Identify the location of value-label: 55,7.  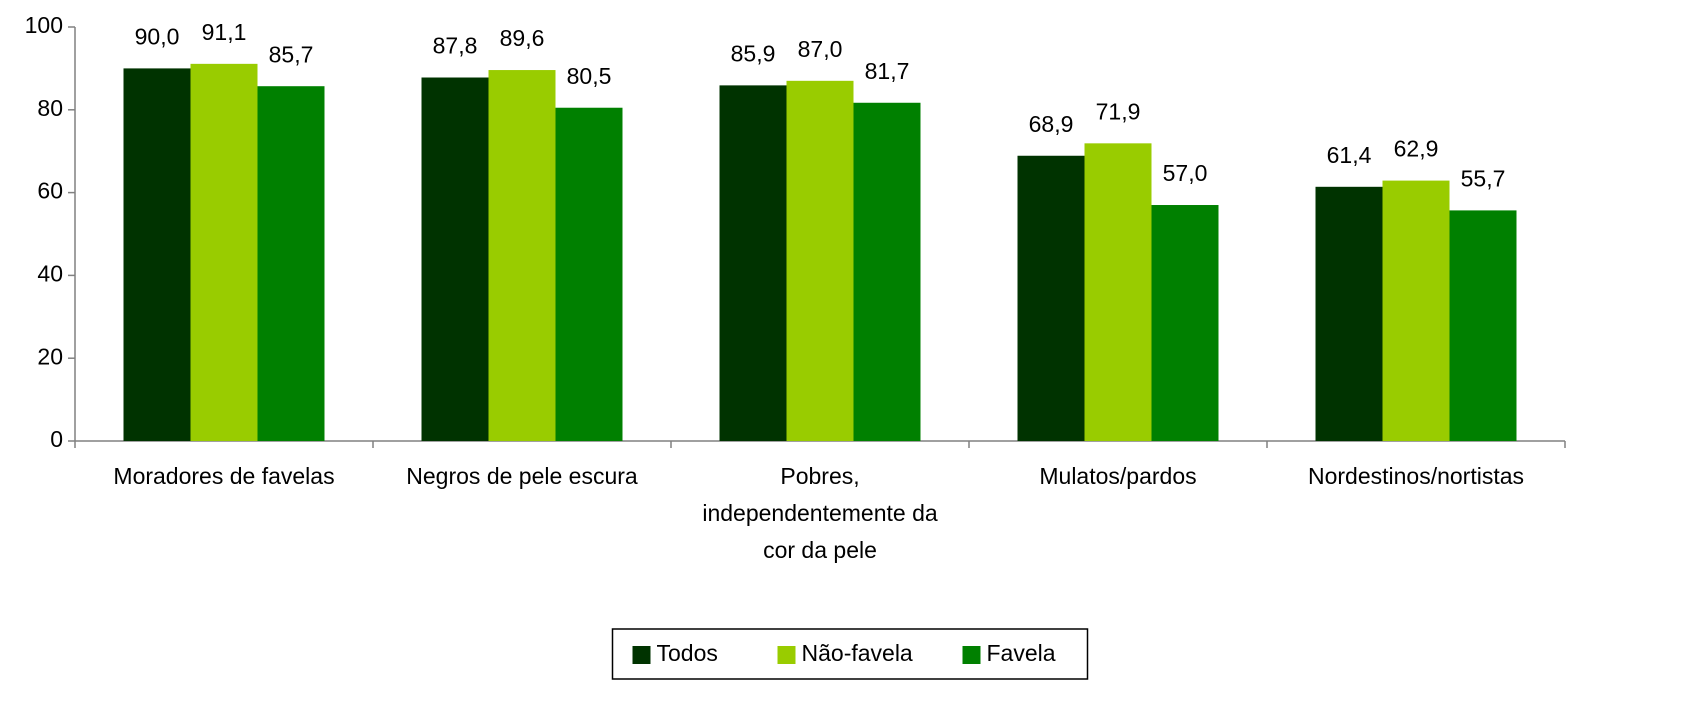
(1483, 178).